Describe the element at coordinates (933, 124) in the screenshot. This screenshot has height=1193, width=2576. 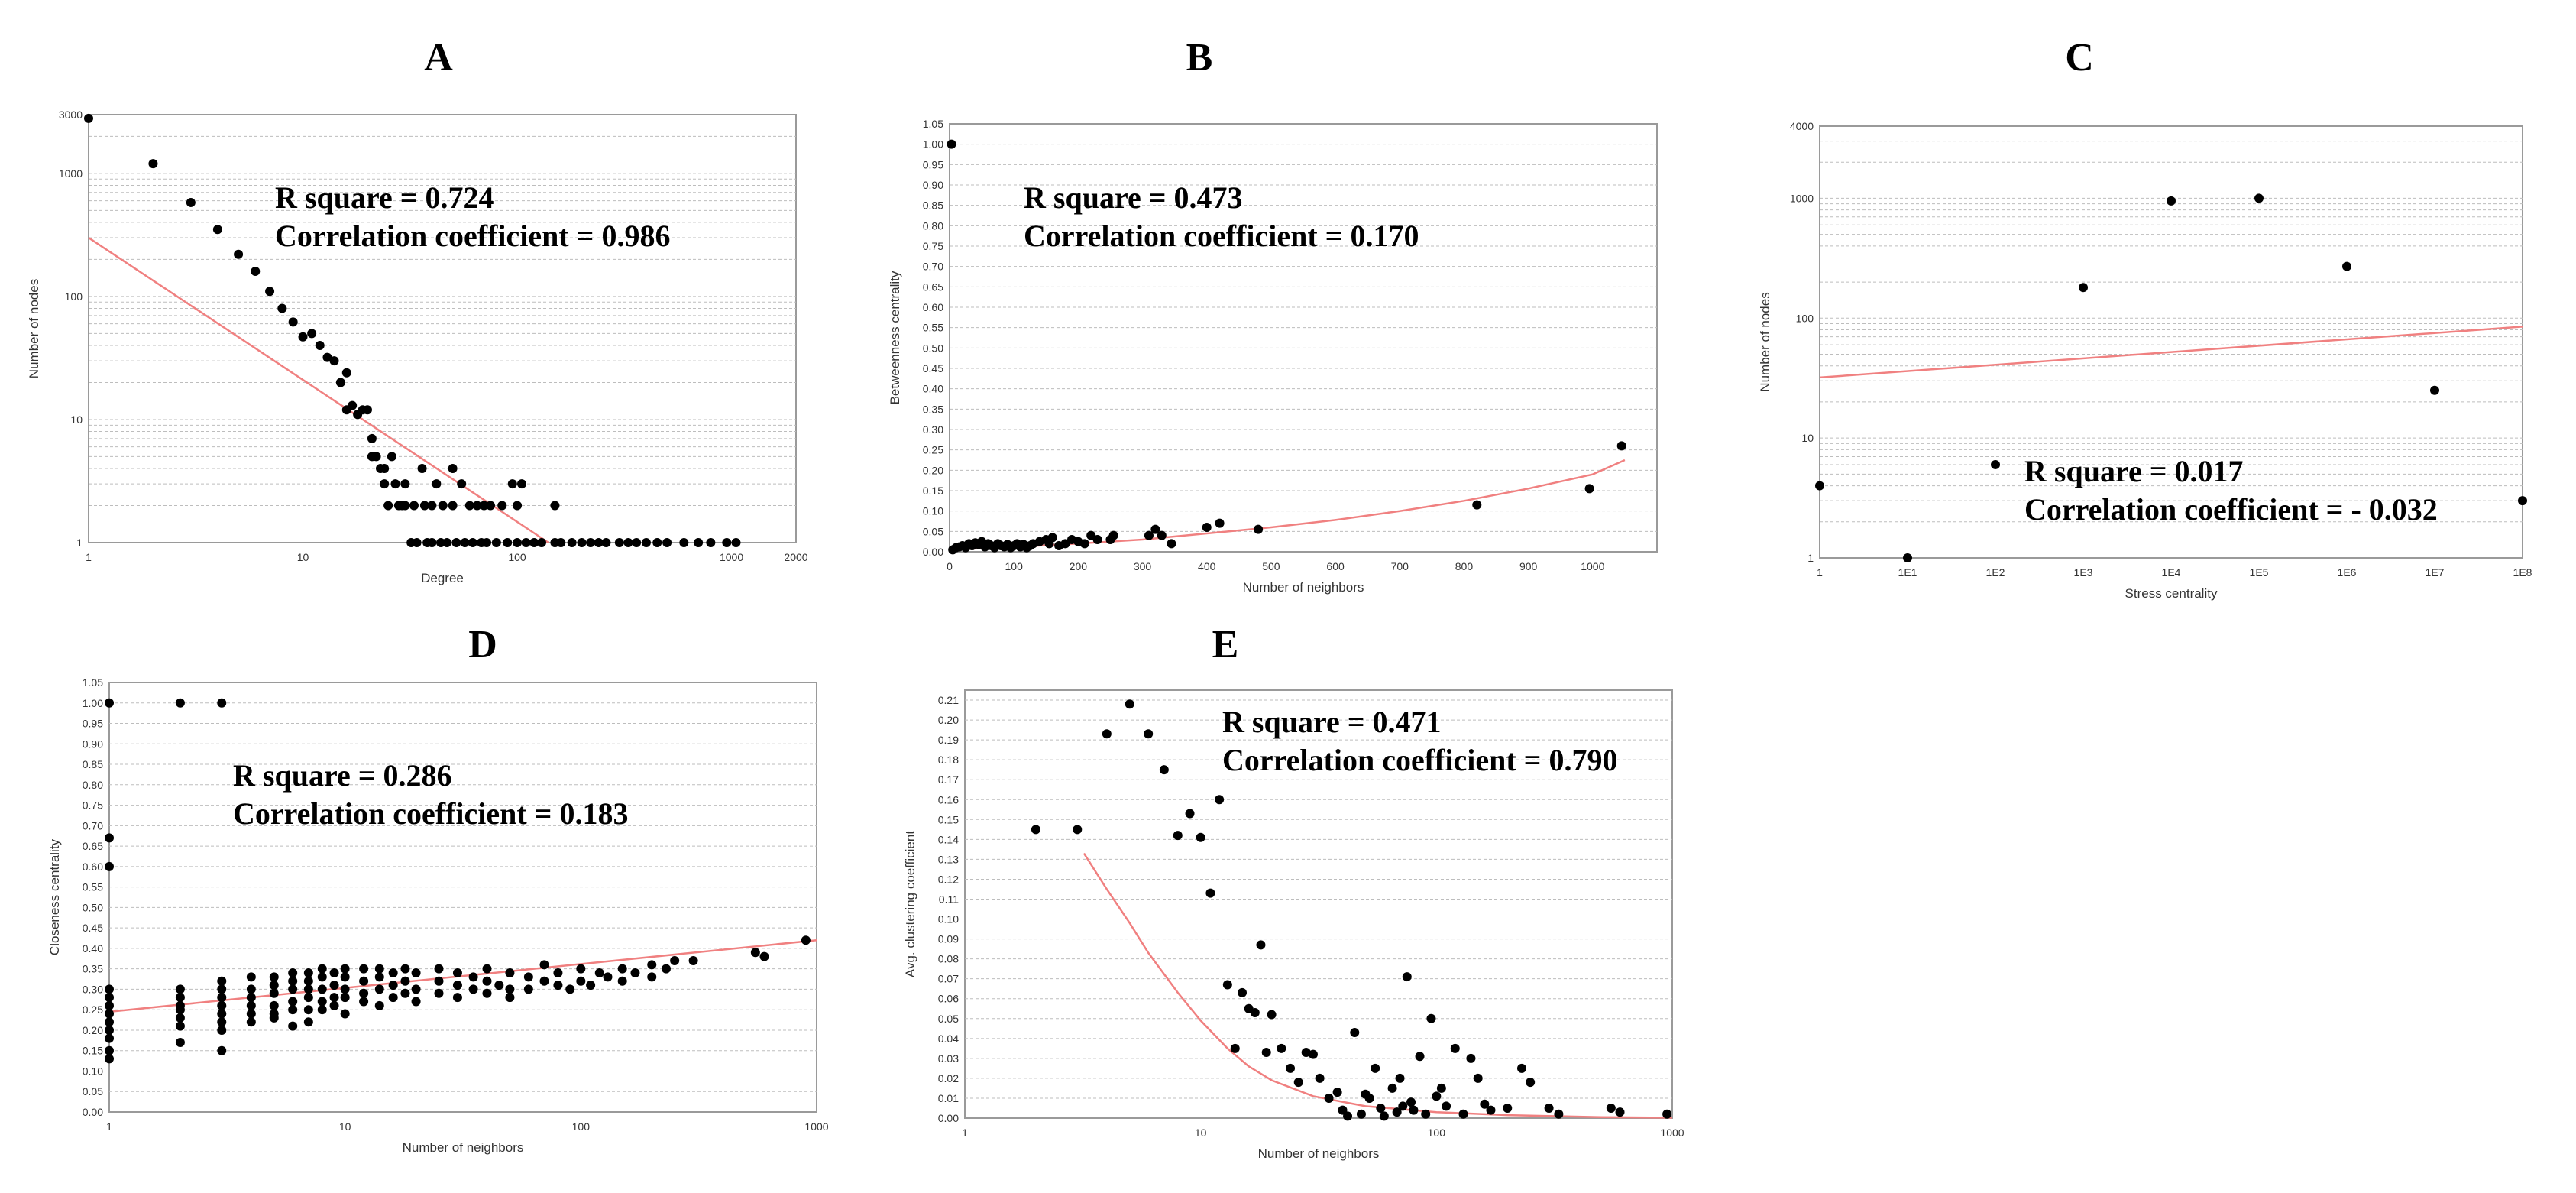
I see `chart-b-ytick-label: 1.05` at that location.